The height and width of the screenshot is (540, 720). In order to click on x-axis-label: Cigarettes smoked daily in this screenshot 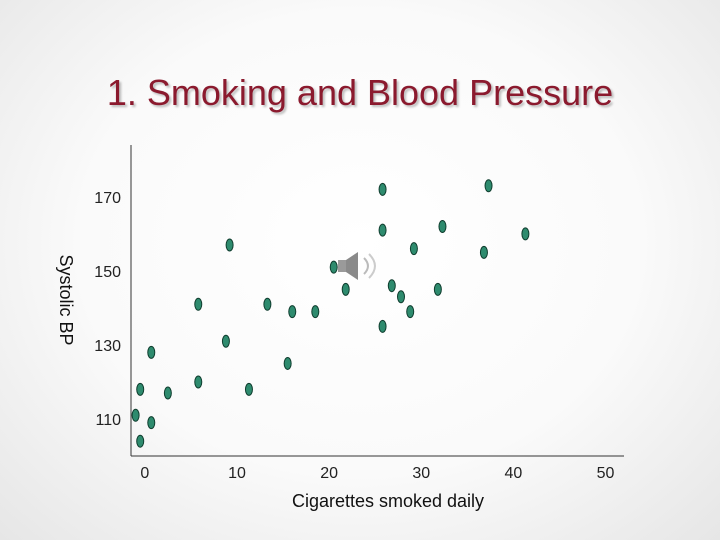, I will do `click(388, 501)`.